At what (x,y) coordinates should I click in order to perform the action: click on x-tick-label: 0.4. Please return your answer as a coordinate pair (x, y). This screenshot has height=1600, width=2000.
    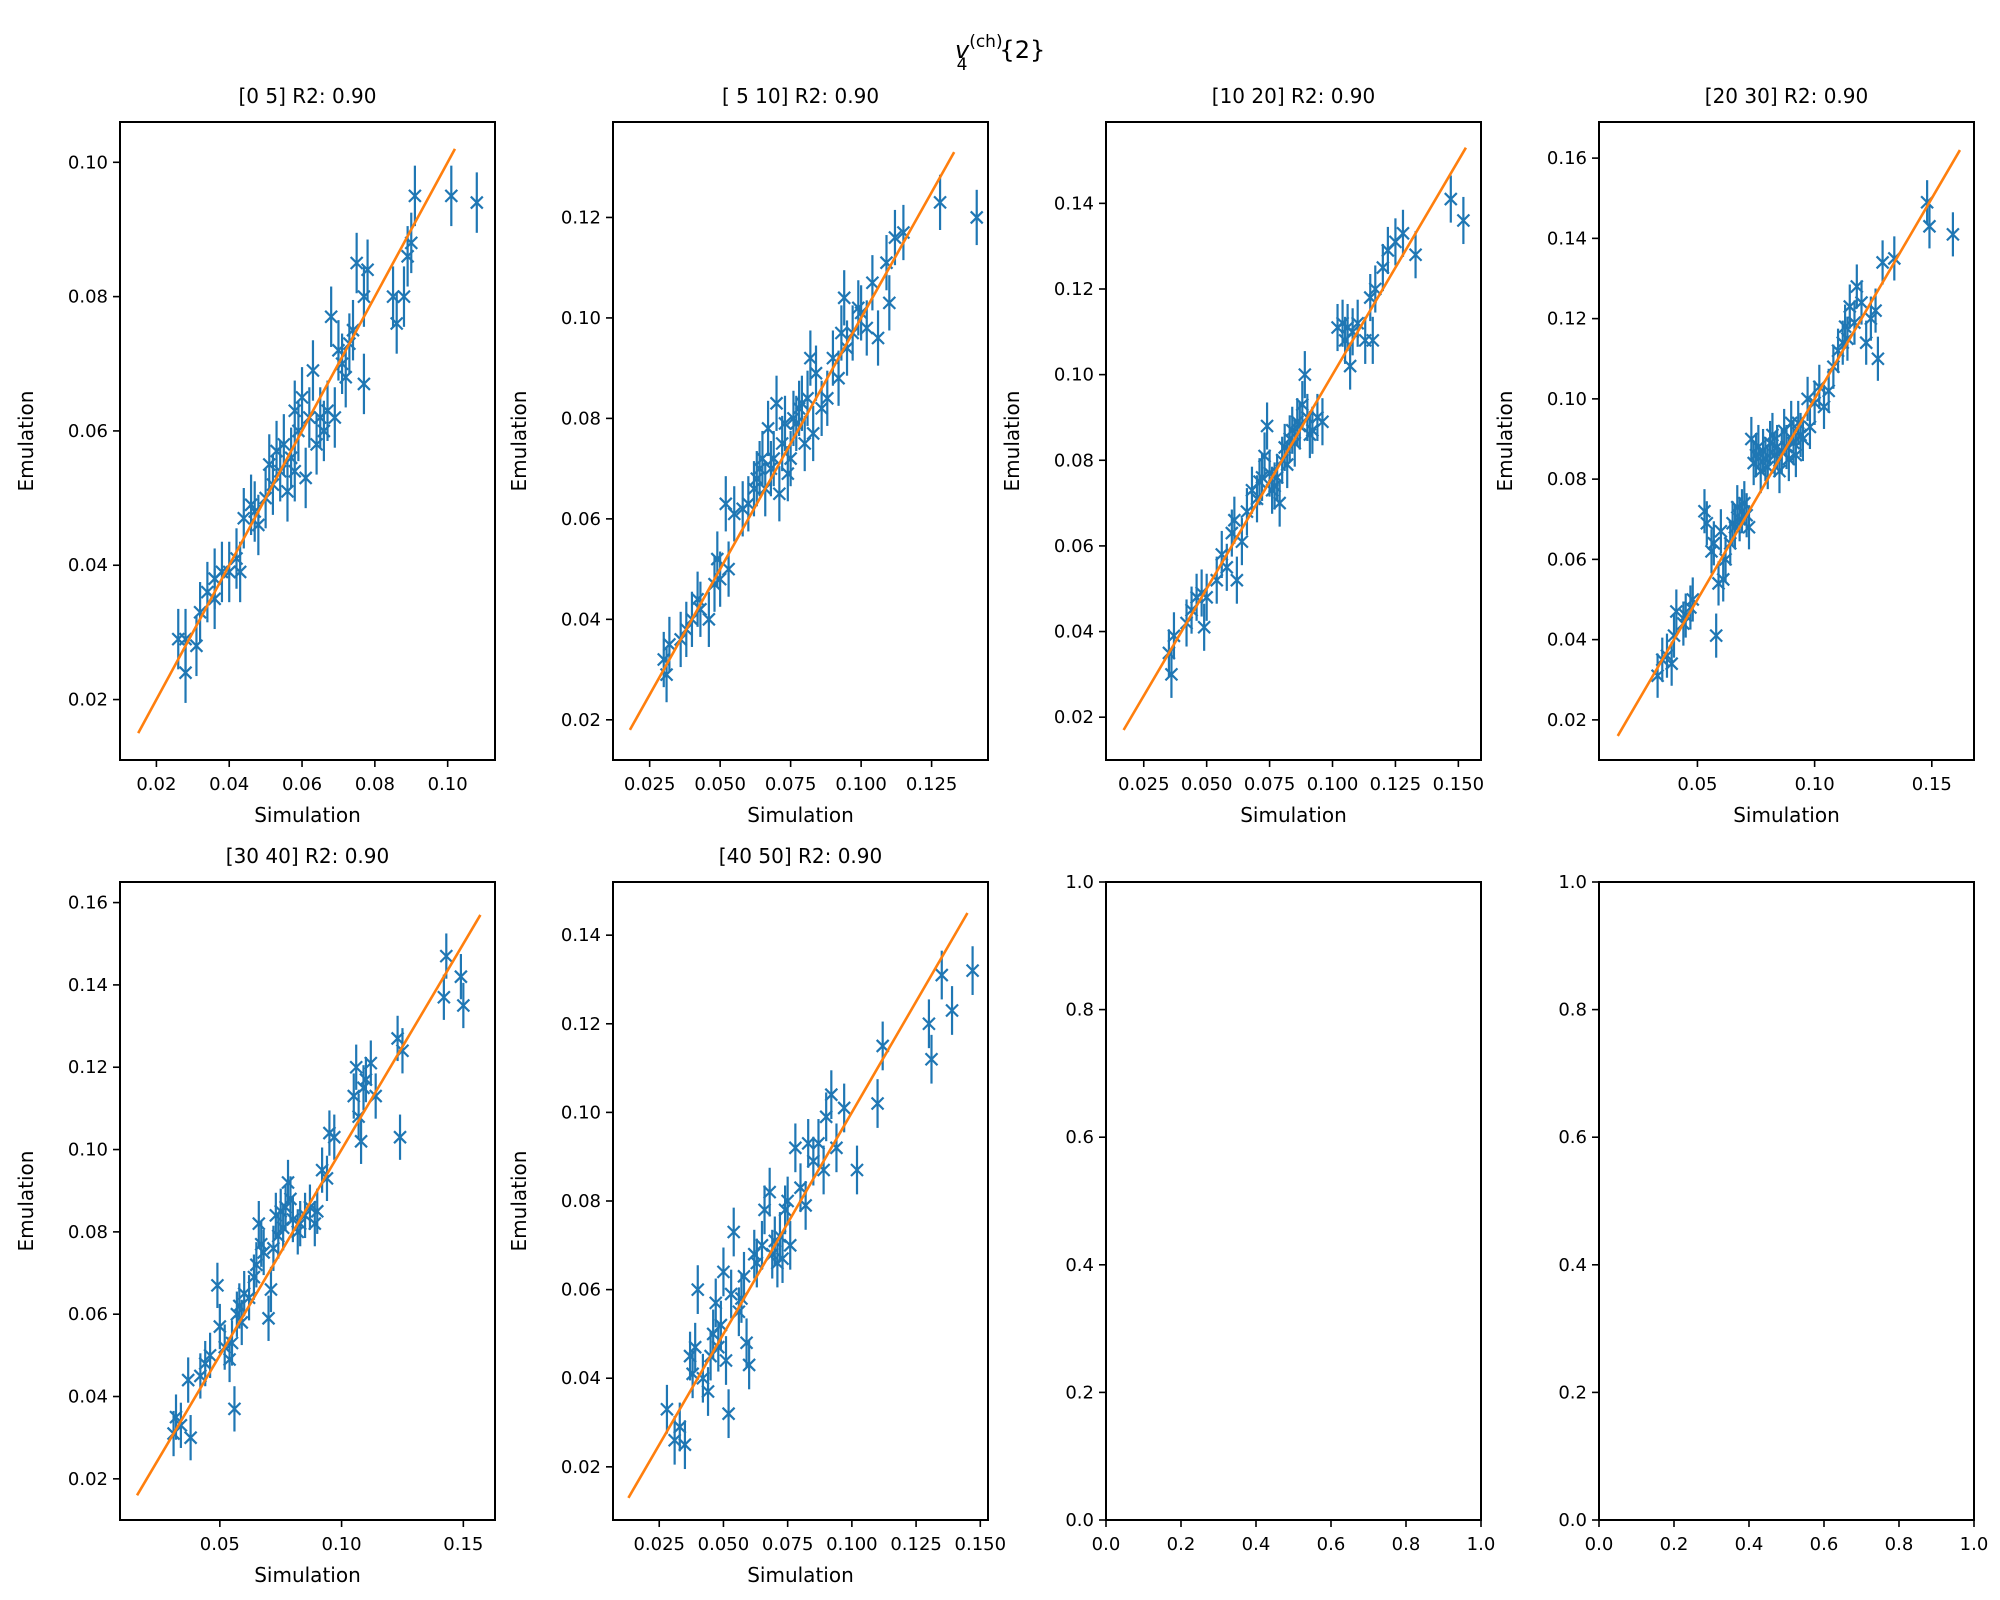
    Looking at the image, I should click on (1256, 1544).